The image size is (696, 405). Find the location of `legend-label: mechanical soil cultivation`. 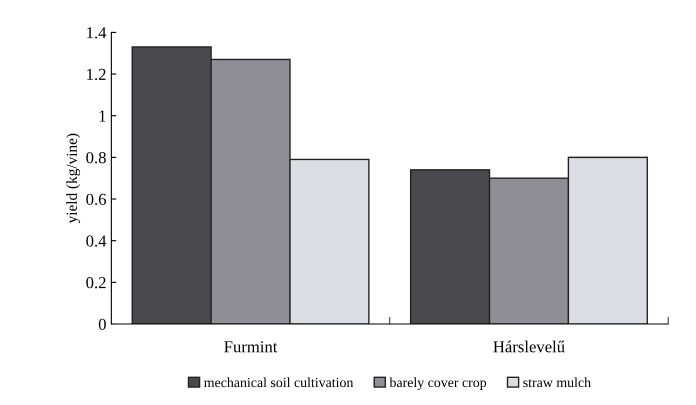

legend-label: mechanical soil cultivation is located at coordinates (279, 382).